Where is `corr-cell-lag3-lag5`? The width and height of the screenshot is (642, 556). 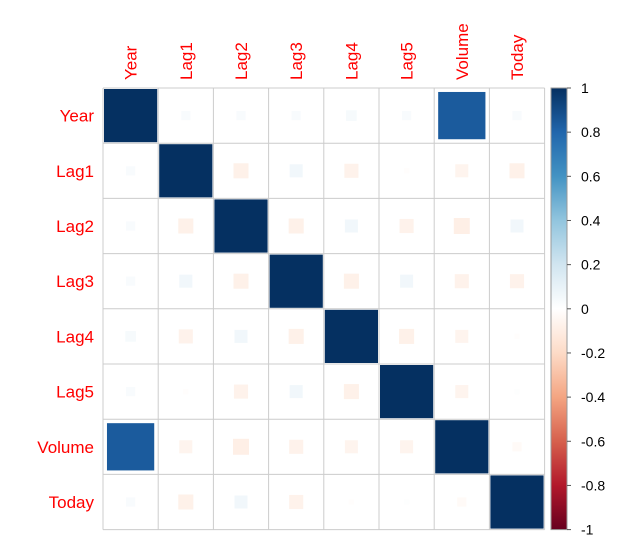 corr-cell-lag3-lag5 is located at coordinates (407, 281).